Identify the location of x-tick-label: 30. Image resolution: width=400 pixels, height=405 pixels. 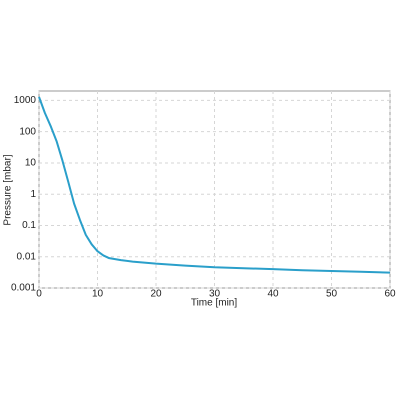
(215, 294).